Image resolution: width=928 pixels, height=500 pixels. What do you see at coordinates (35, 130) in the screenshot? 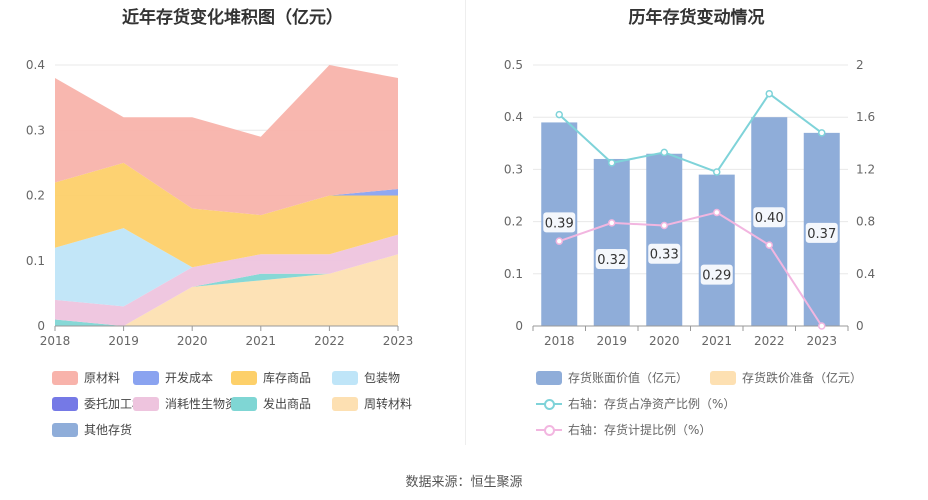
I see `y-tick-label: 0.3` at bounding box center [35, 130].